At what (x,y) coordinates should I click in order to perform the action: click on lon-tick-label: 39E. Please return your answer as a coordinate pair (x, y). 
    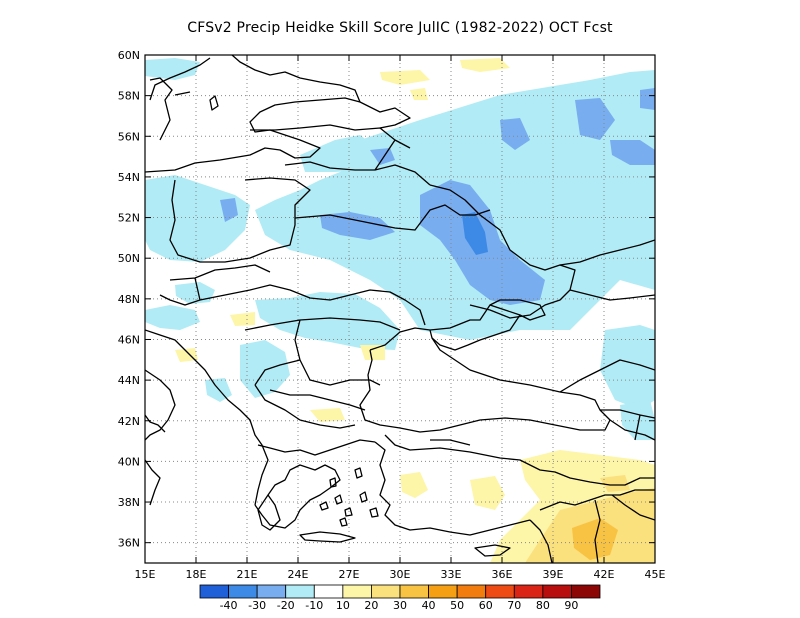
    Looking at the image, I should click on (553, 574).